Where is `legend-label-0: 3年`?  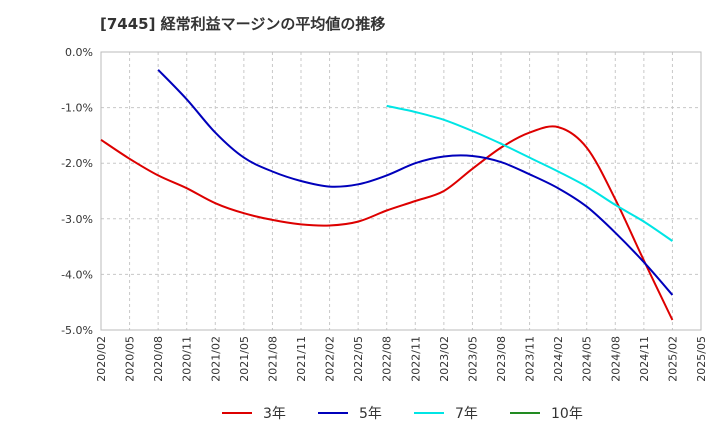 legend-label-0: 3年 is located at coordinates (274, 414).